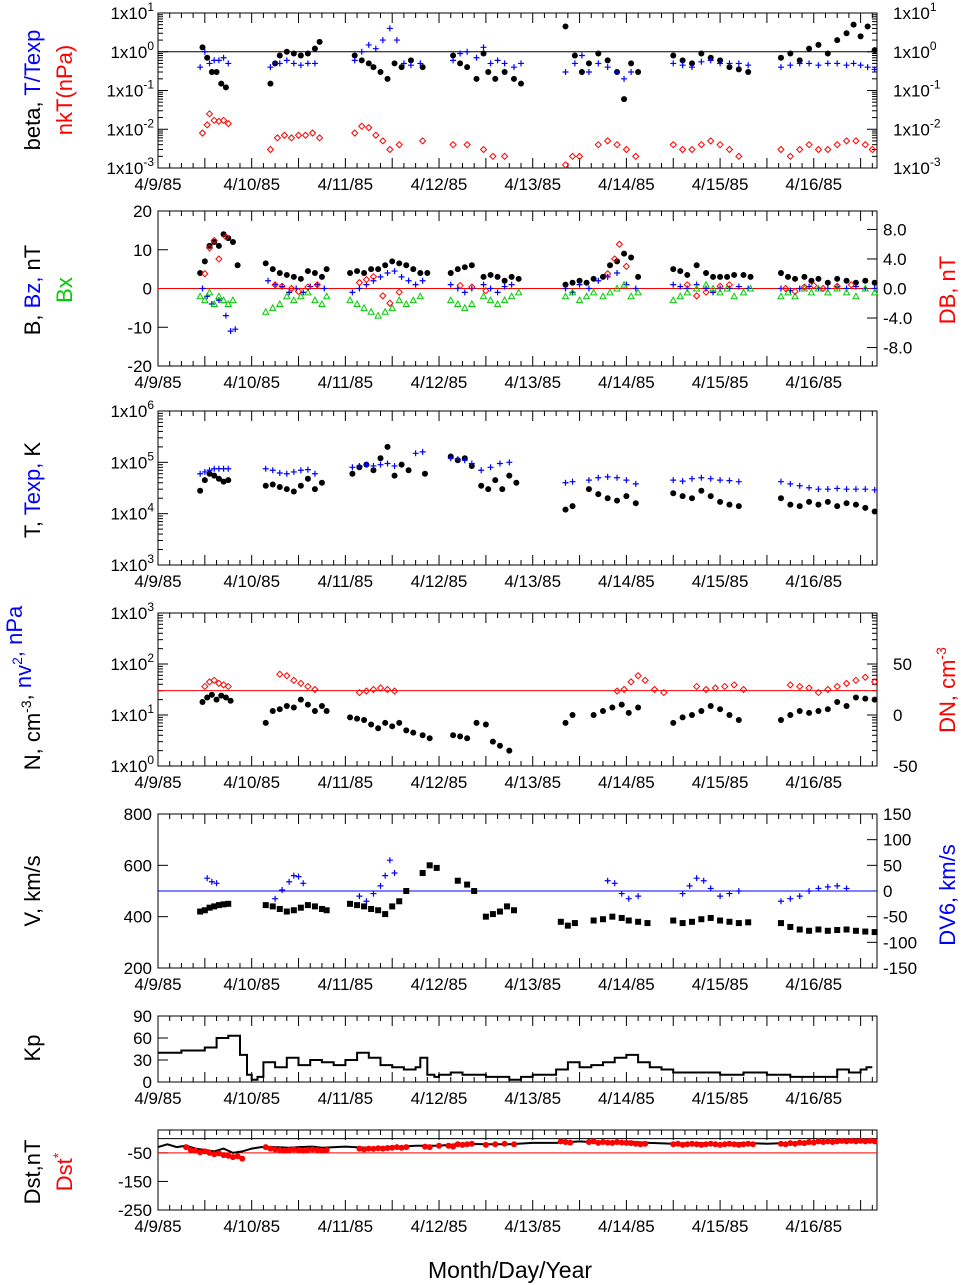 This screenshot has height=1285, width=976. Describe the element at coordinates (64, 90) in the screenshot. I see `y-axis-label-2: nkT(nPa)` at that location.